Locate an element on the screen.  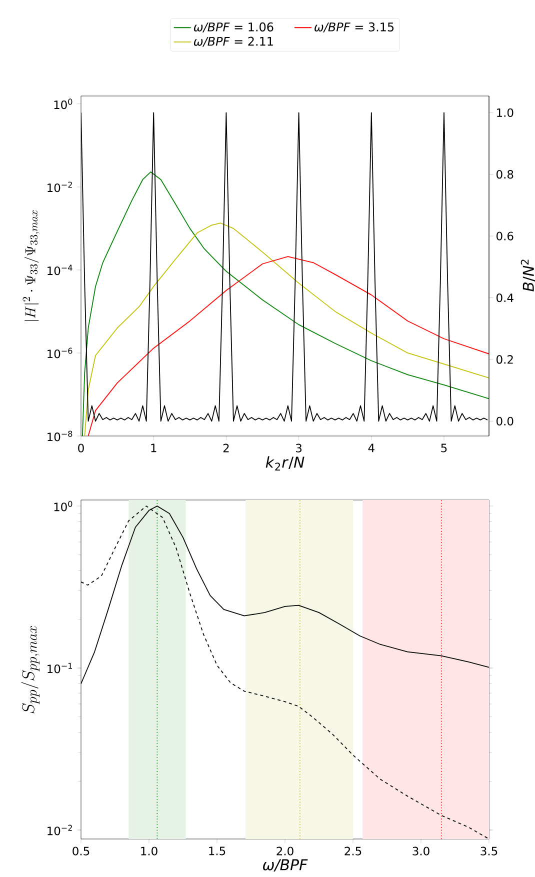
x-tick-label: 0 is located at coordinates (81, 448).